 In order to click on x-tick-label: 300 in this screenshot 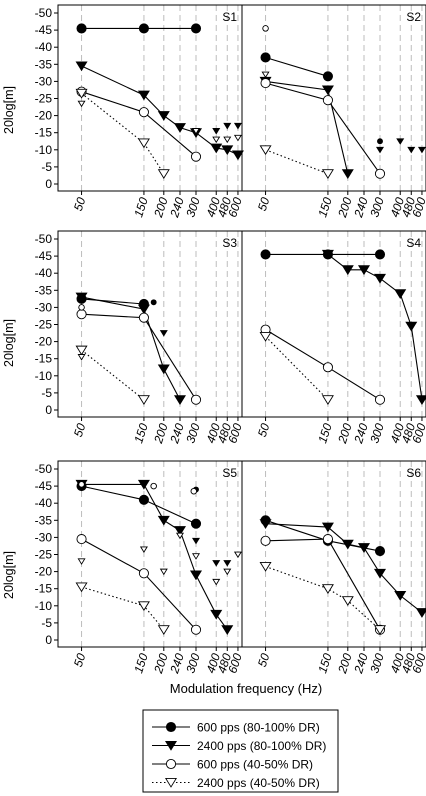, I will do `click(193, 663)`.